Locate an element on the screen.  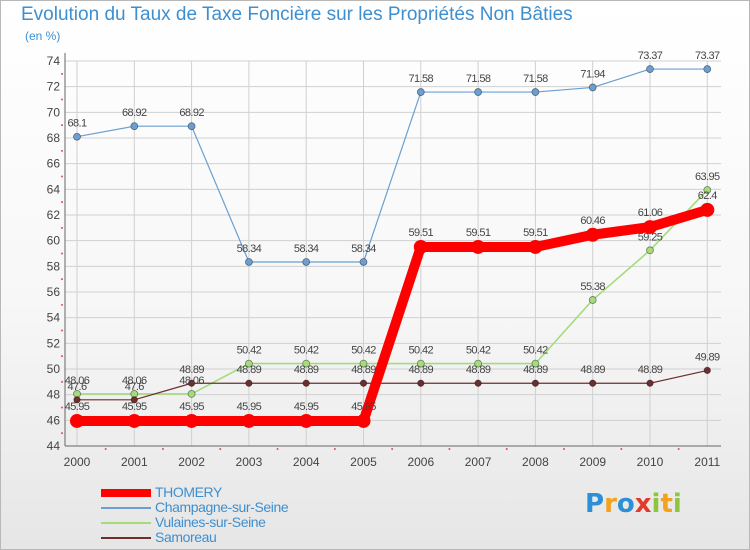
logo-letter: r is located at coordinates (610, 504).